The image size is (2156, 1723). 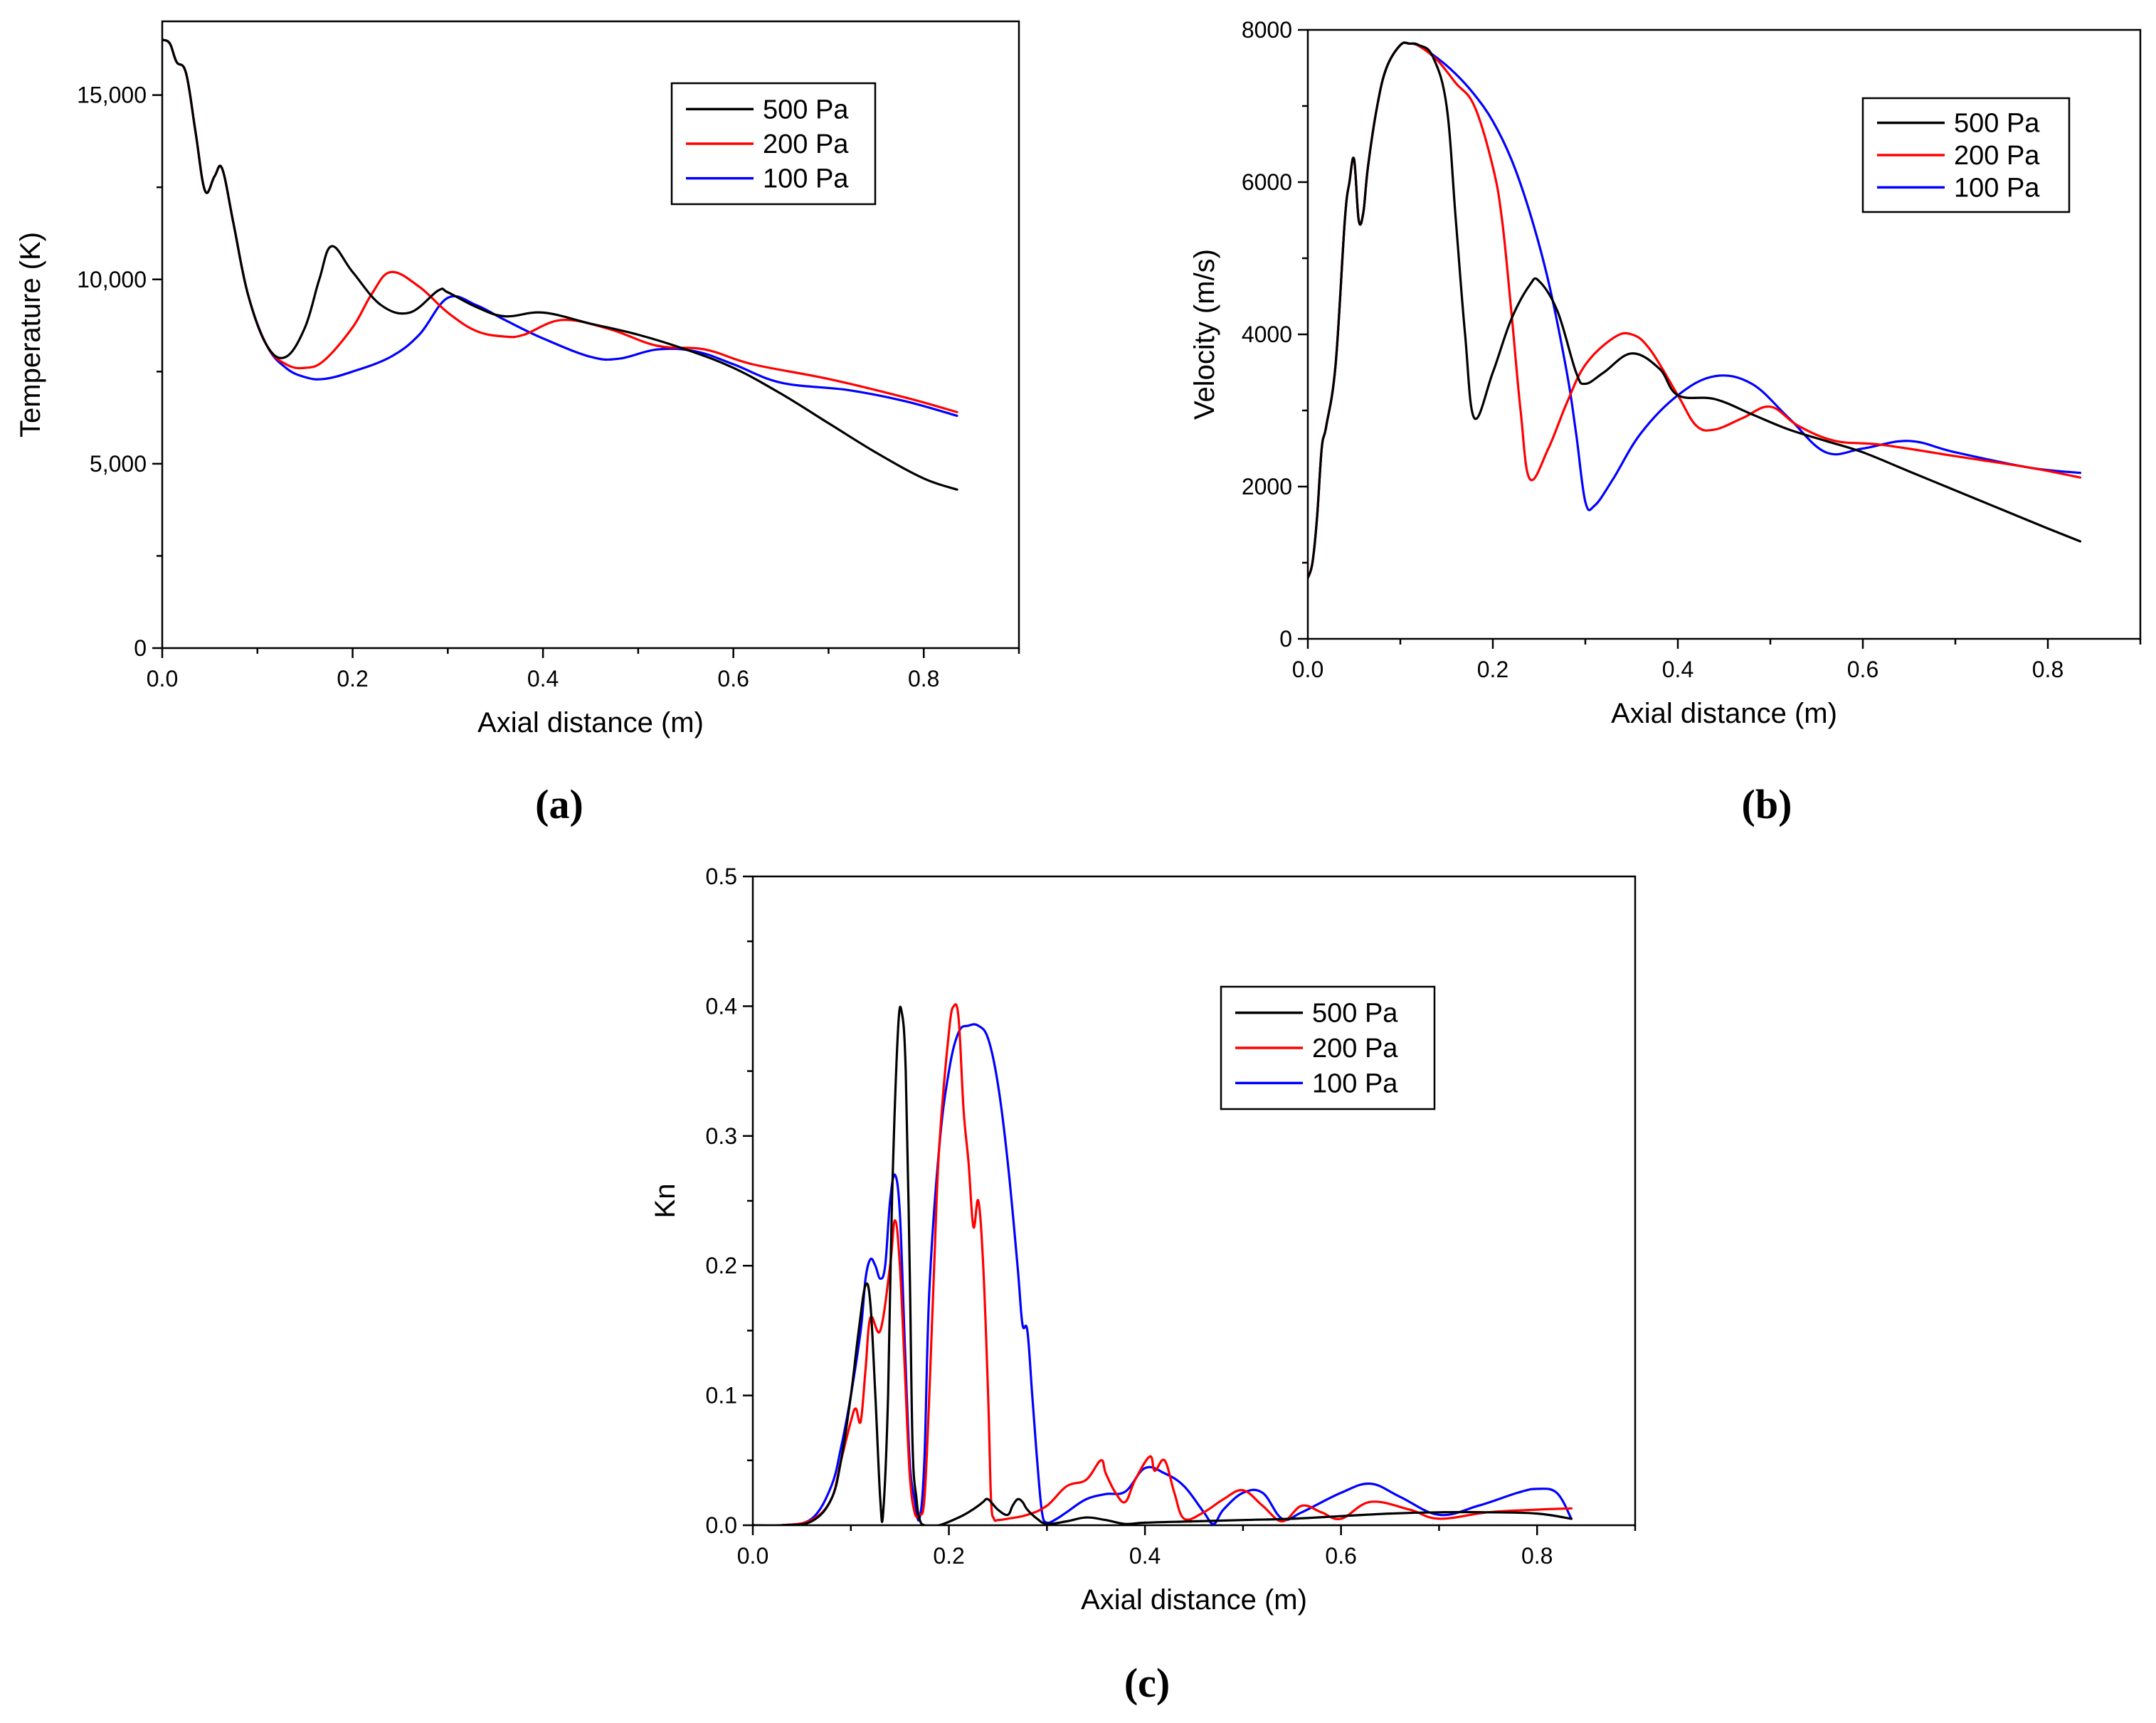 I want to click on y-tick-label: 0.4, so click(x=721, y=1006).